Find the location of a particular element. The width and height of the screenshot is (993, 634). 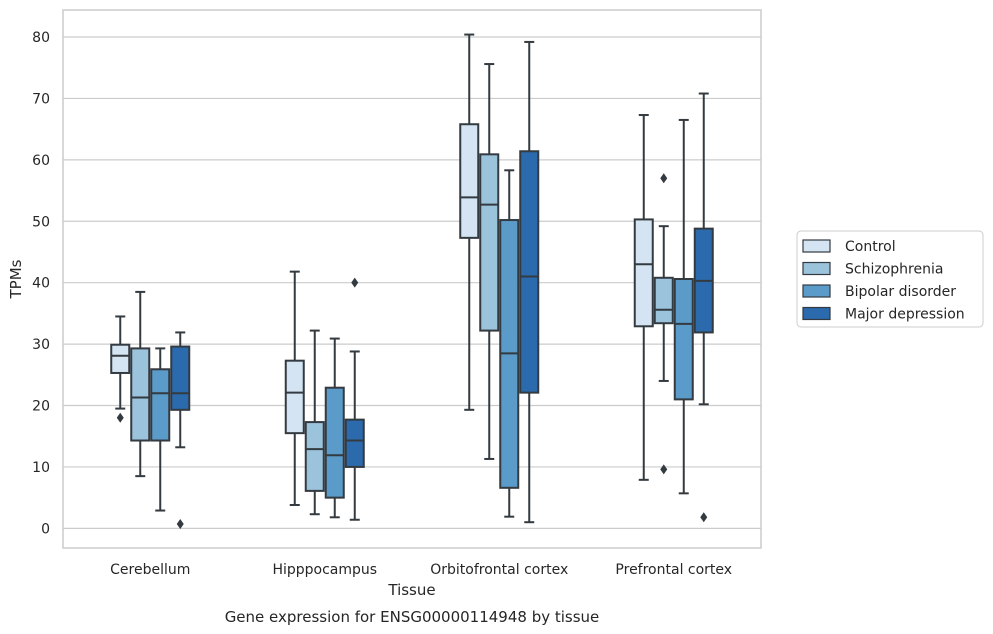

y-tick-label: 40 is located at coordinates (41, 284).